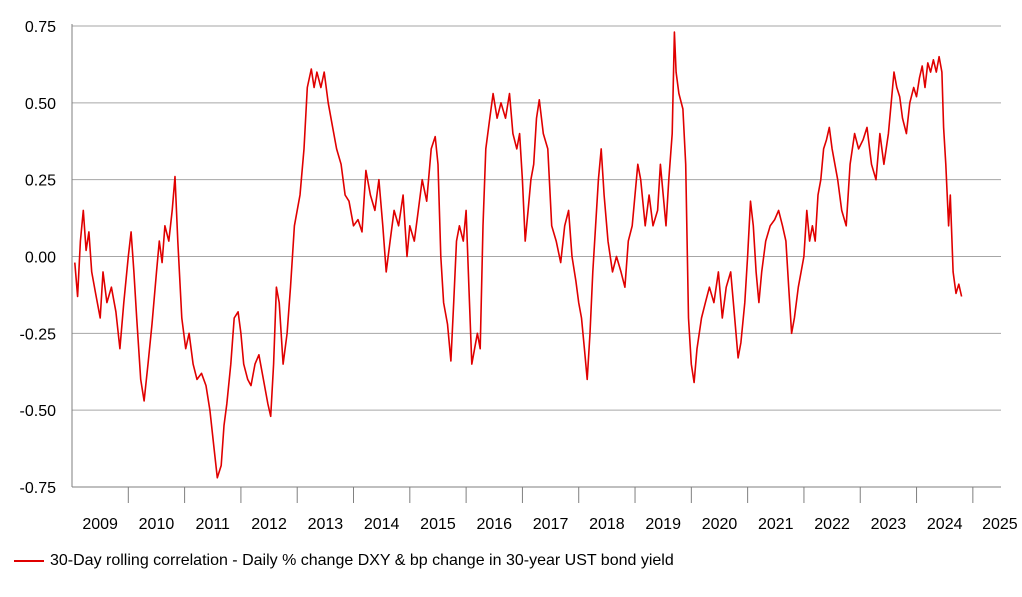 The image size is (1022, 597). Describe the element at coordinates (269, 524) in the screenshot. I see `x-tick-label: 2012` at that location.